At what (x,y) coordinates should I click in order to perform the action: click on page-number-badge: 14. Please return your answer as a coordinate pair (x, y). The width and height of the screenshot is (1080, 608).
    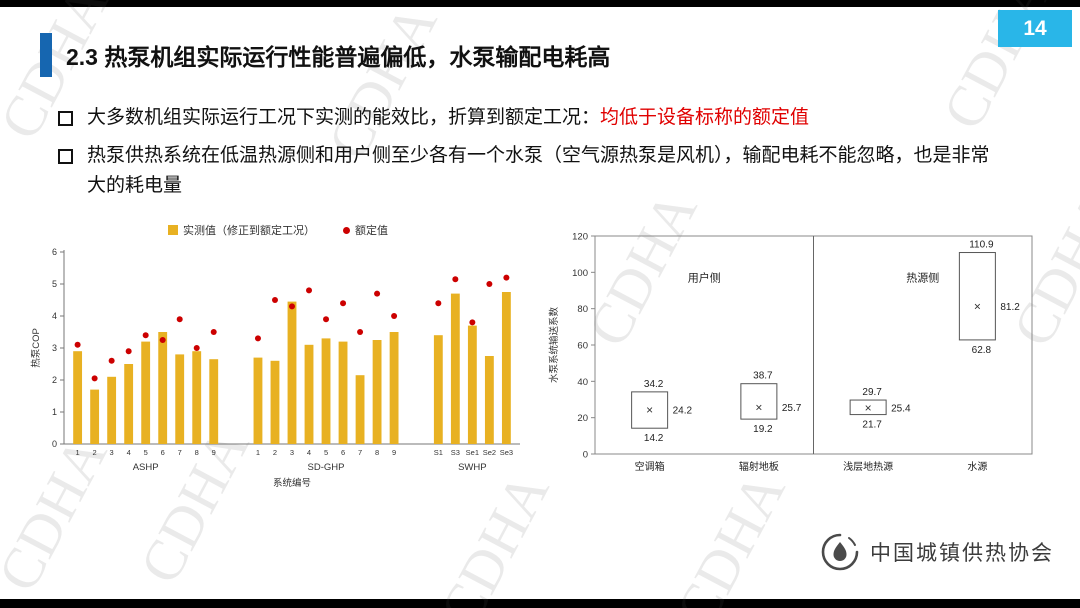
    Looking at the image, I should click on (1035, 28).